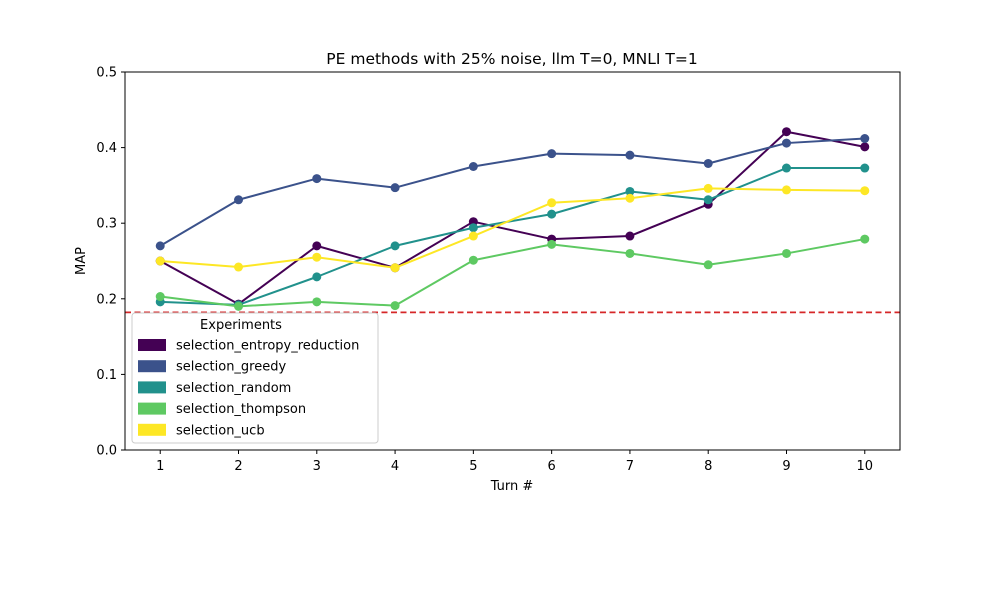  I want to click on y-tick-label: 0.4, so click(106, 148).